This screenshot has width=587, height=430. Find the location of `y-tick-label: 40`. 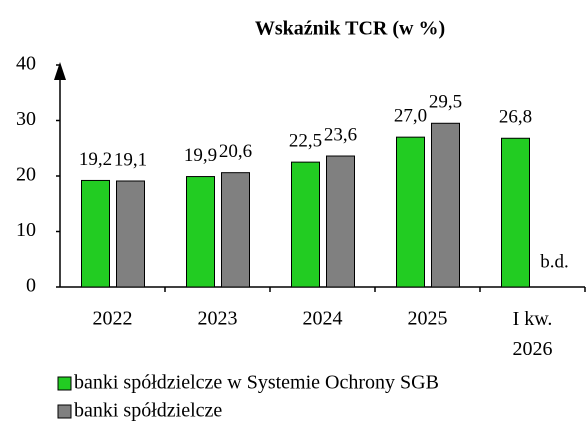

y-tick-label: 40 is located at coordinates (26, 64).